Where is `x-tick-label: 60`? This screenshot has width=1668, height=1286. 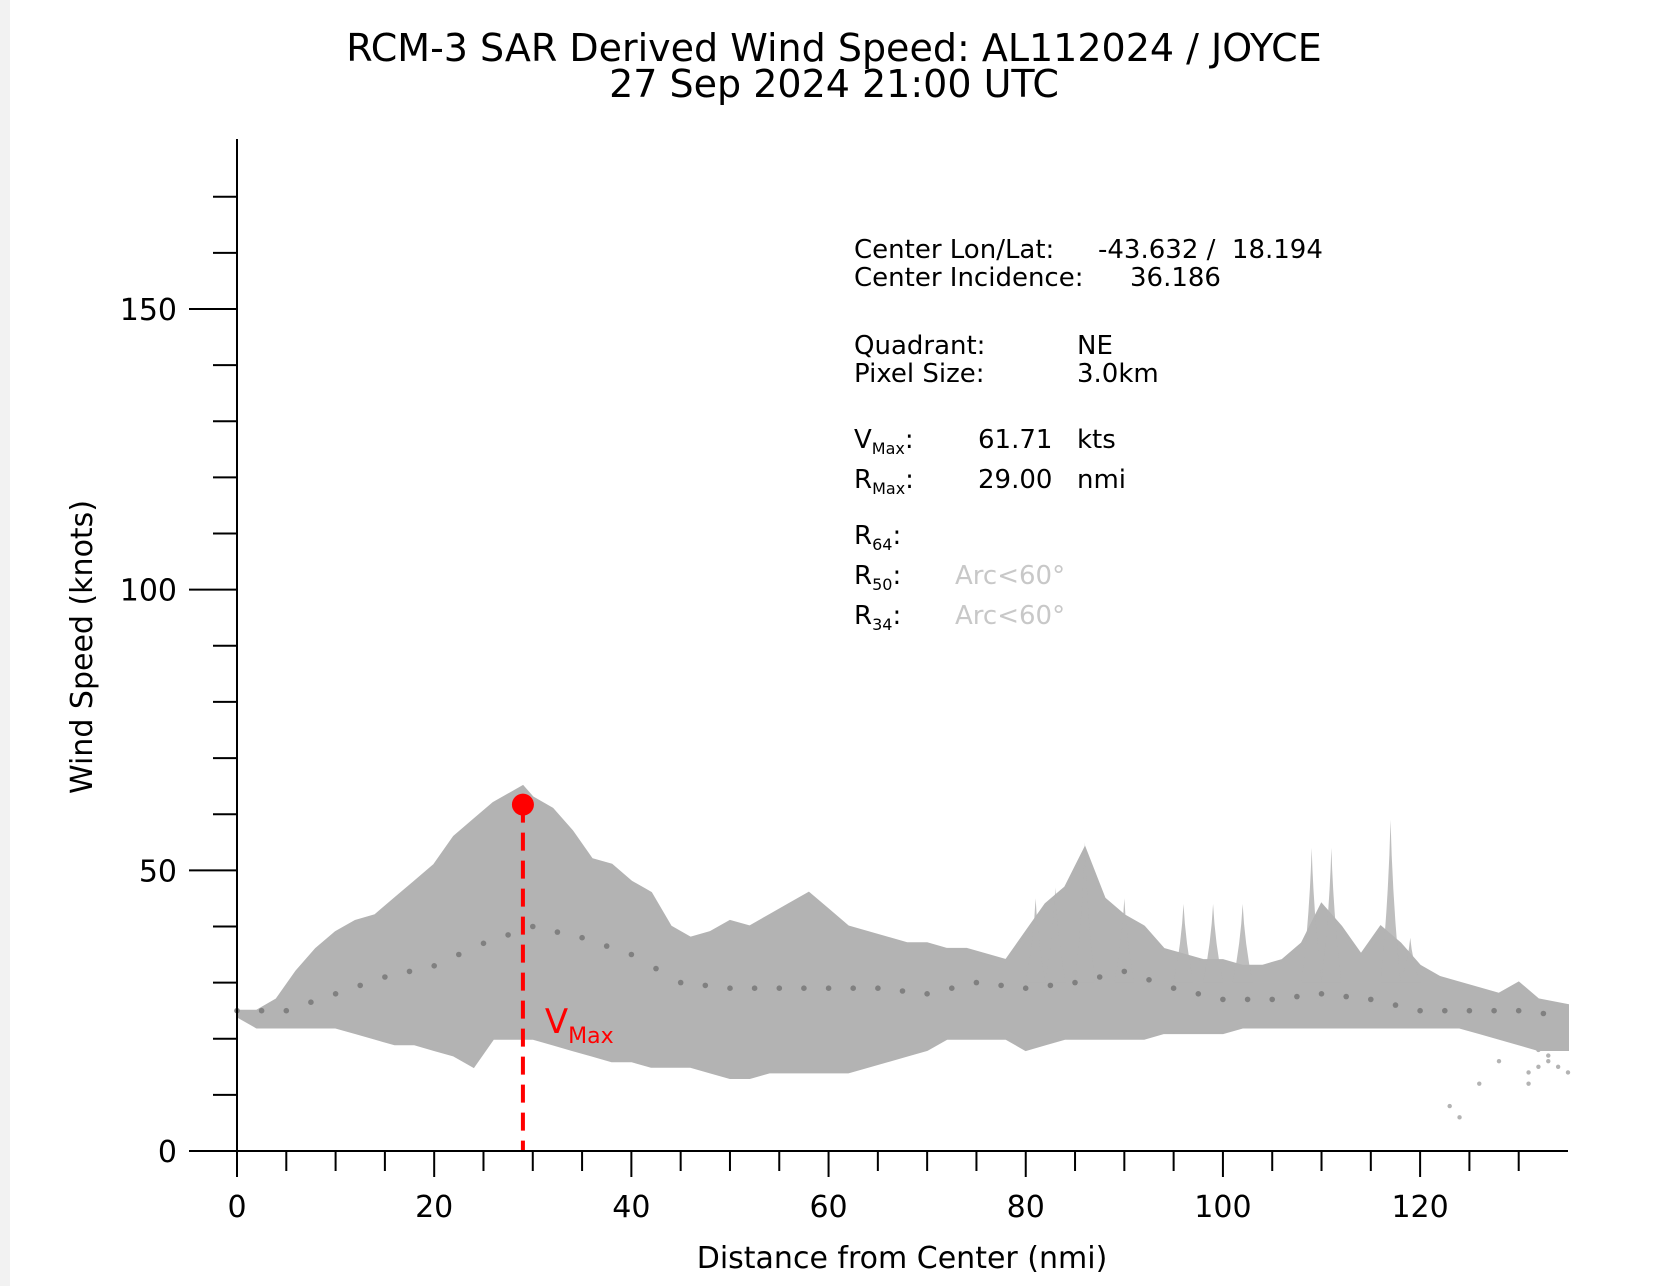 x-tick-label: 60 is located at coordinates (828, 1207).